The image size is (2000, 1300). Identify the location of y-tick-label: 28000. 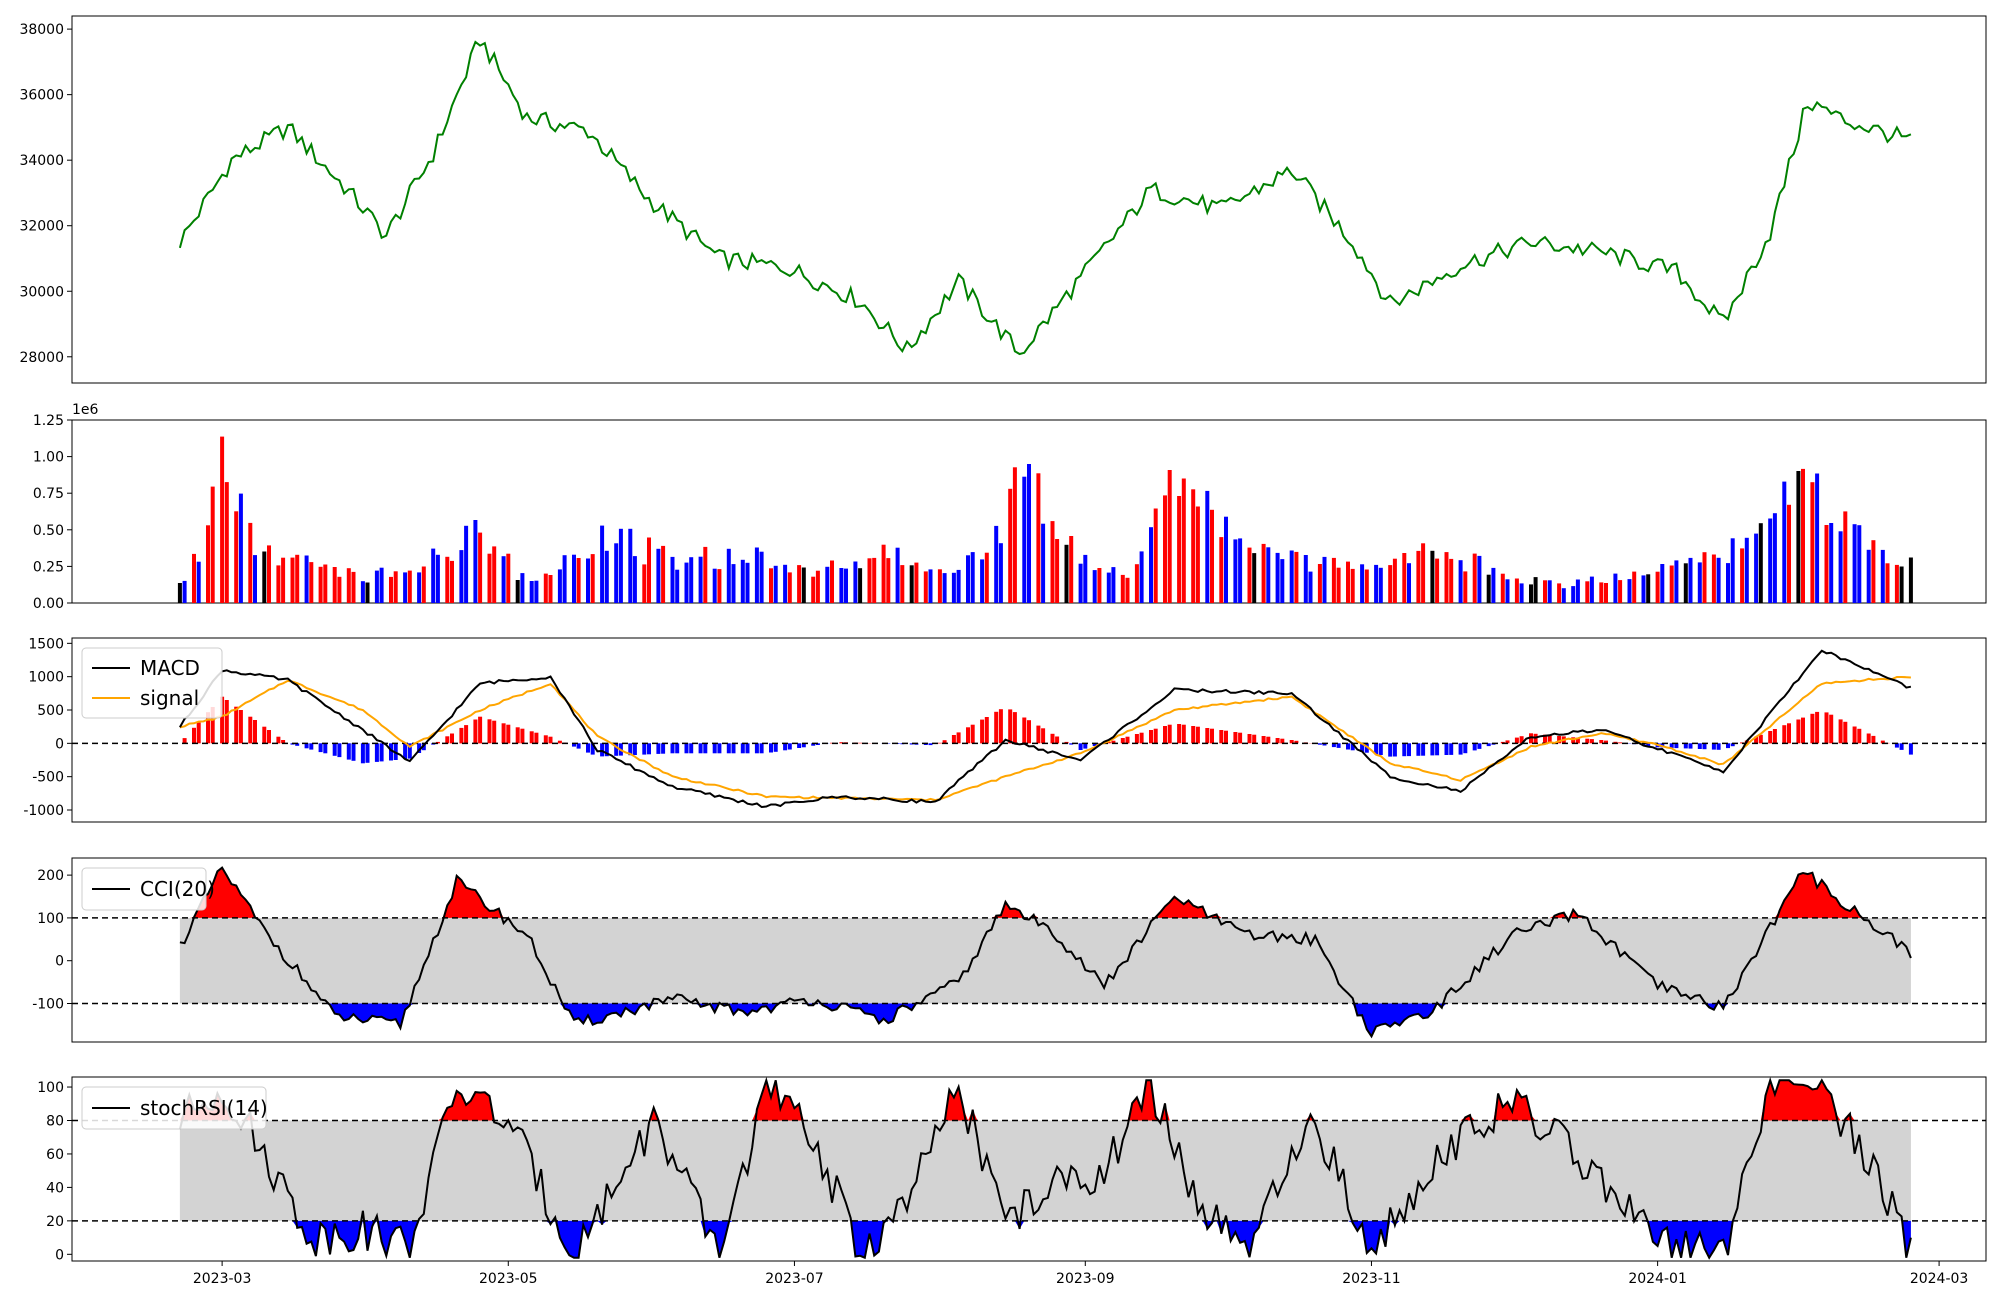
(41, 358).